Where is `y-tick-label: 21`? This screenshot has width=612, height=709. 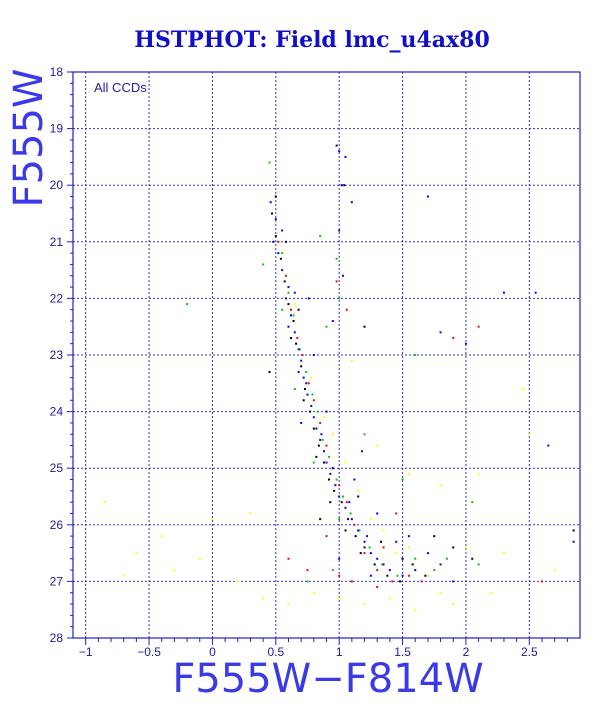
y-tick-label: 21 is located at coordinates (57, 242).